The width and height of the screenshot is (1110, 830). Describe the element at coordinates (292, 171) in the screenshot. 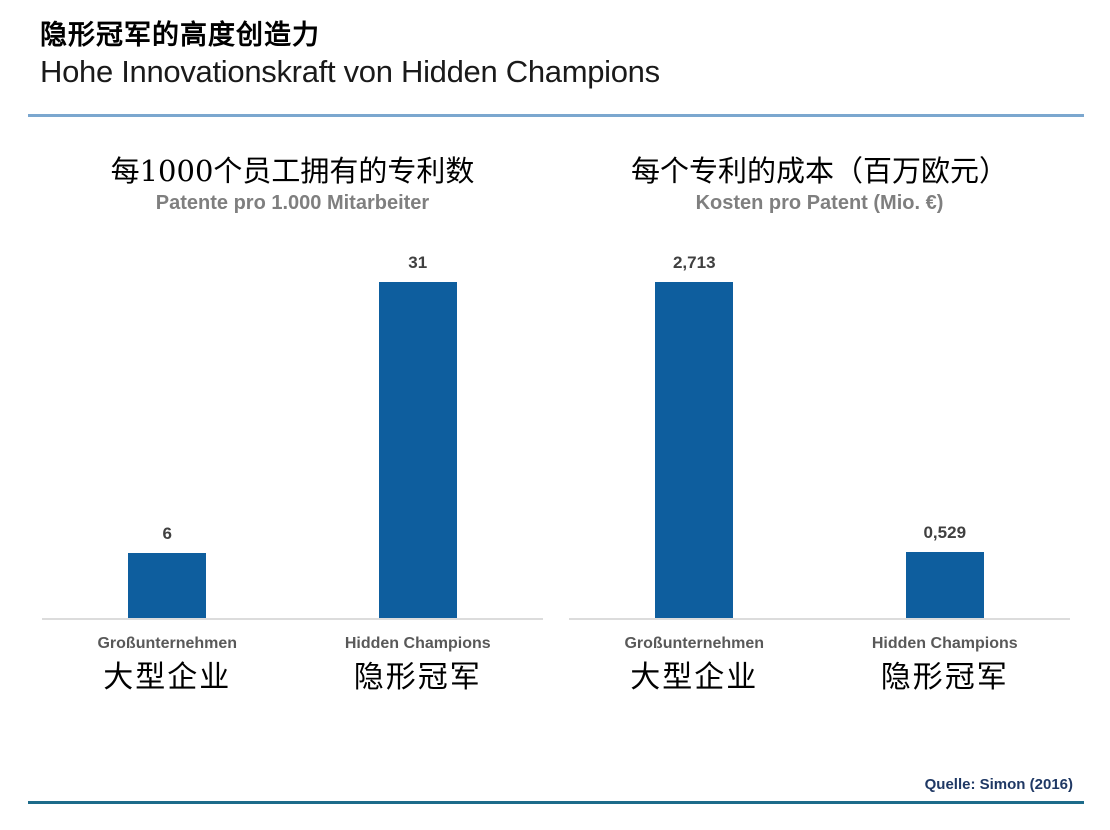

I see `chart-title-zh: 每1000个员工拥有的专利数` at that location.